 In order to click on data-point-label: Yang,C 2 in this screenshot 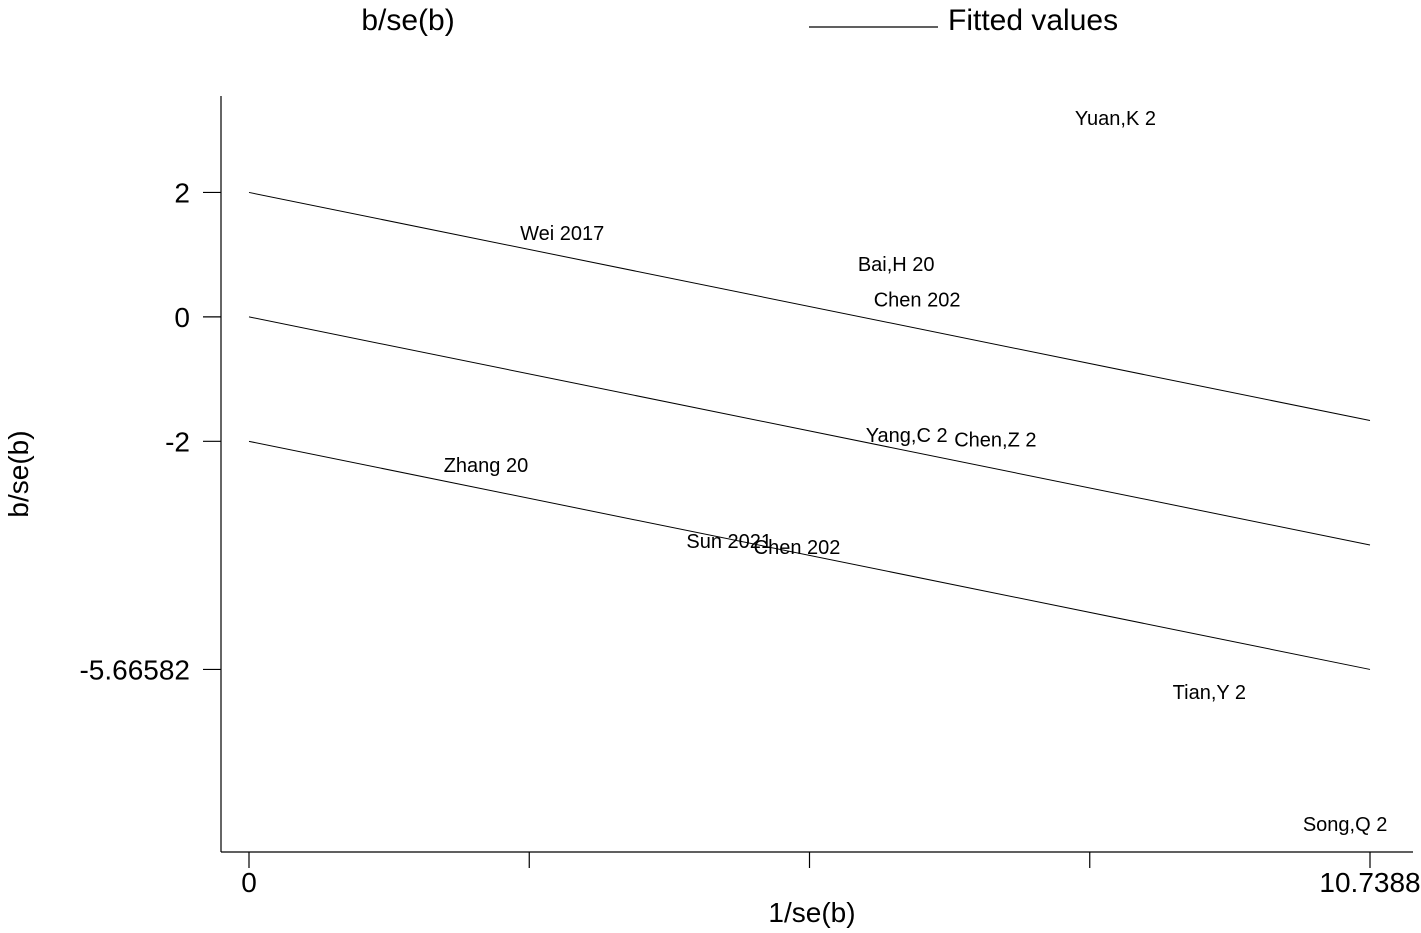, I will do `click(907, 436)`.